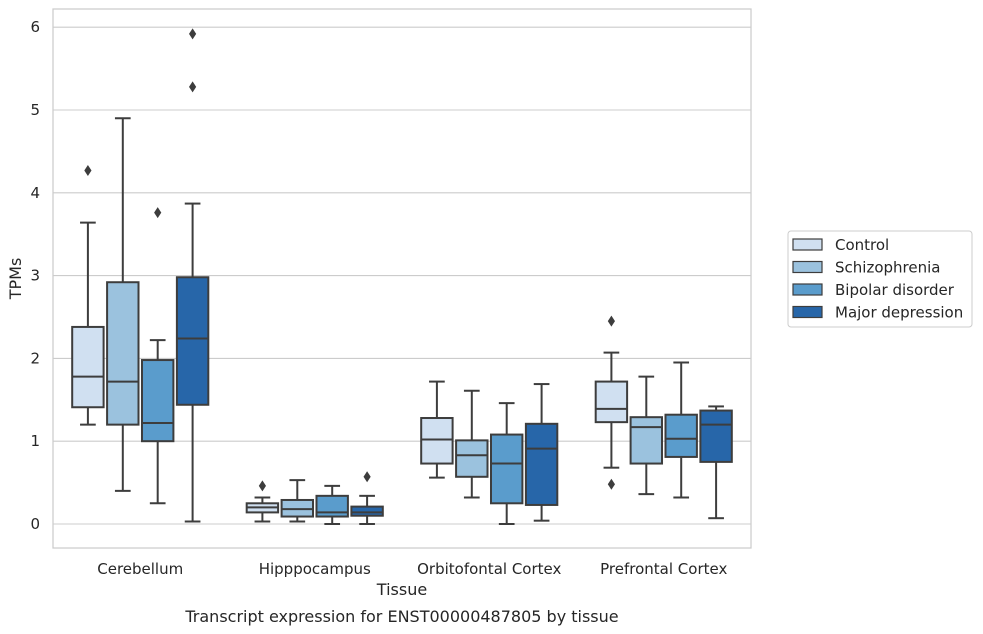 This screenshot has height=634, width=983. I want to click on y-ticks: 0 1 2 3 4 5 6, so click(35, 275).